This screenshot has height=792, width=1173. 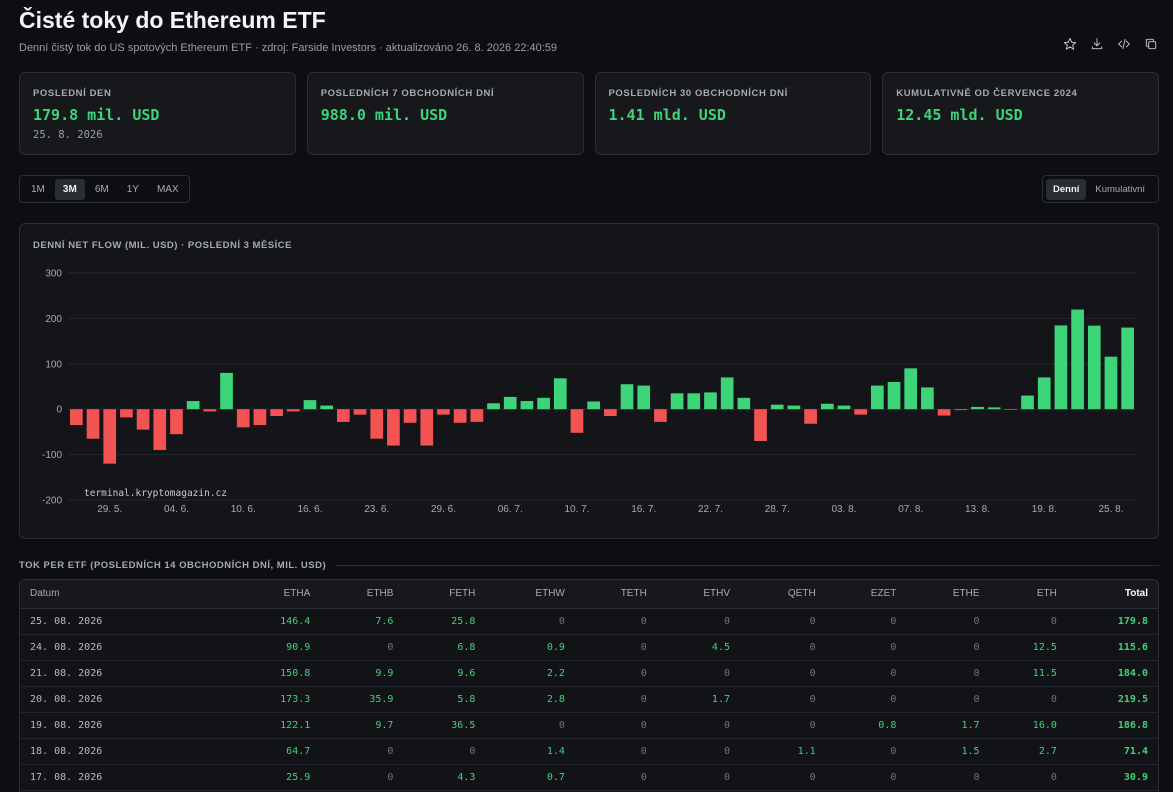 I want to click on column-header: QETH, so click(x=782, y=594).